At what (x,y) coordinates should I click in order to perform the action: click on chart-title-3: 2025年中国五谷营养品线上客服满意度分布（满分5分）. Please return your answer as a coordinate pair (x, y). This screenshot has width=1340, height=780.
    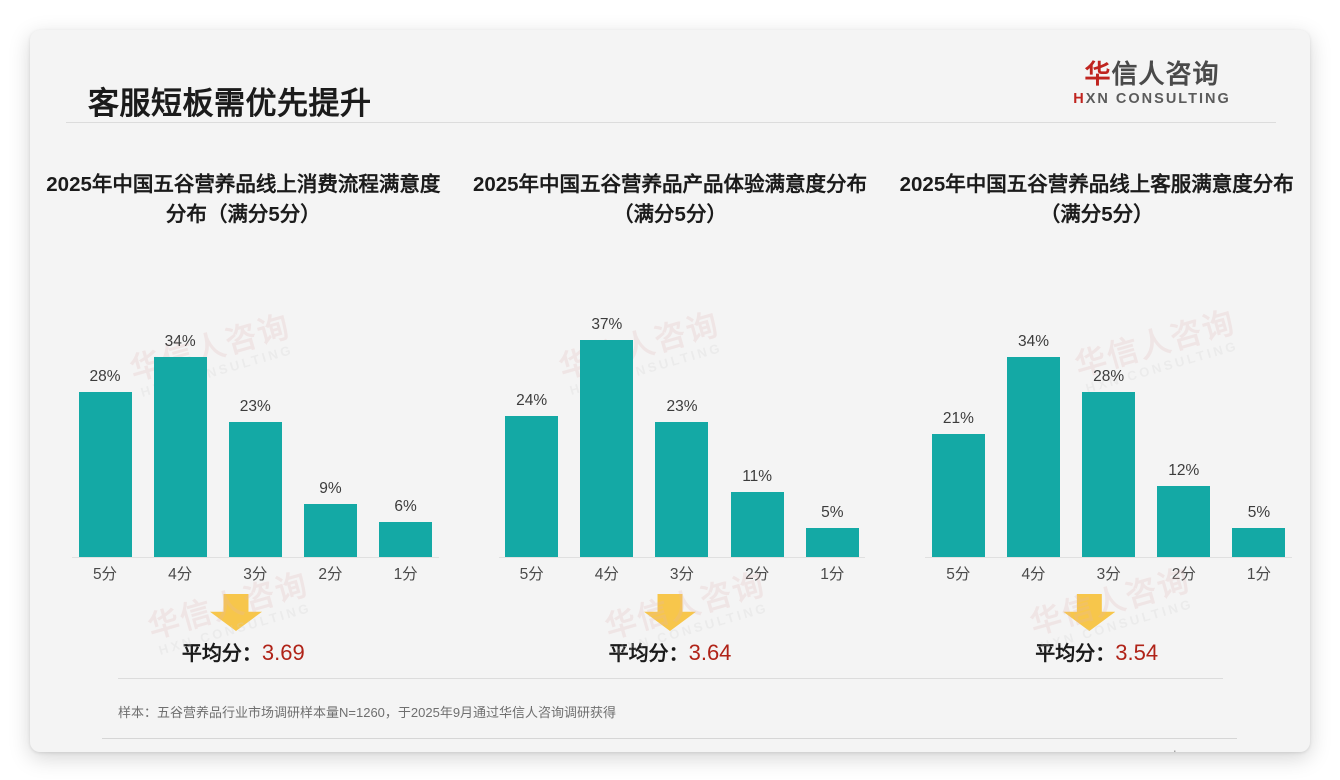
    Looking at the image, I should click on (1096, 199).